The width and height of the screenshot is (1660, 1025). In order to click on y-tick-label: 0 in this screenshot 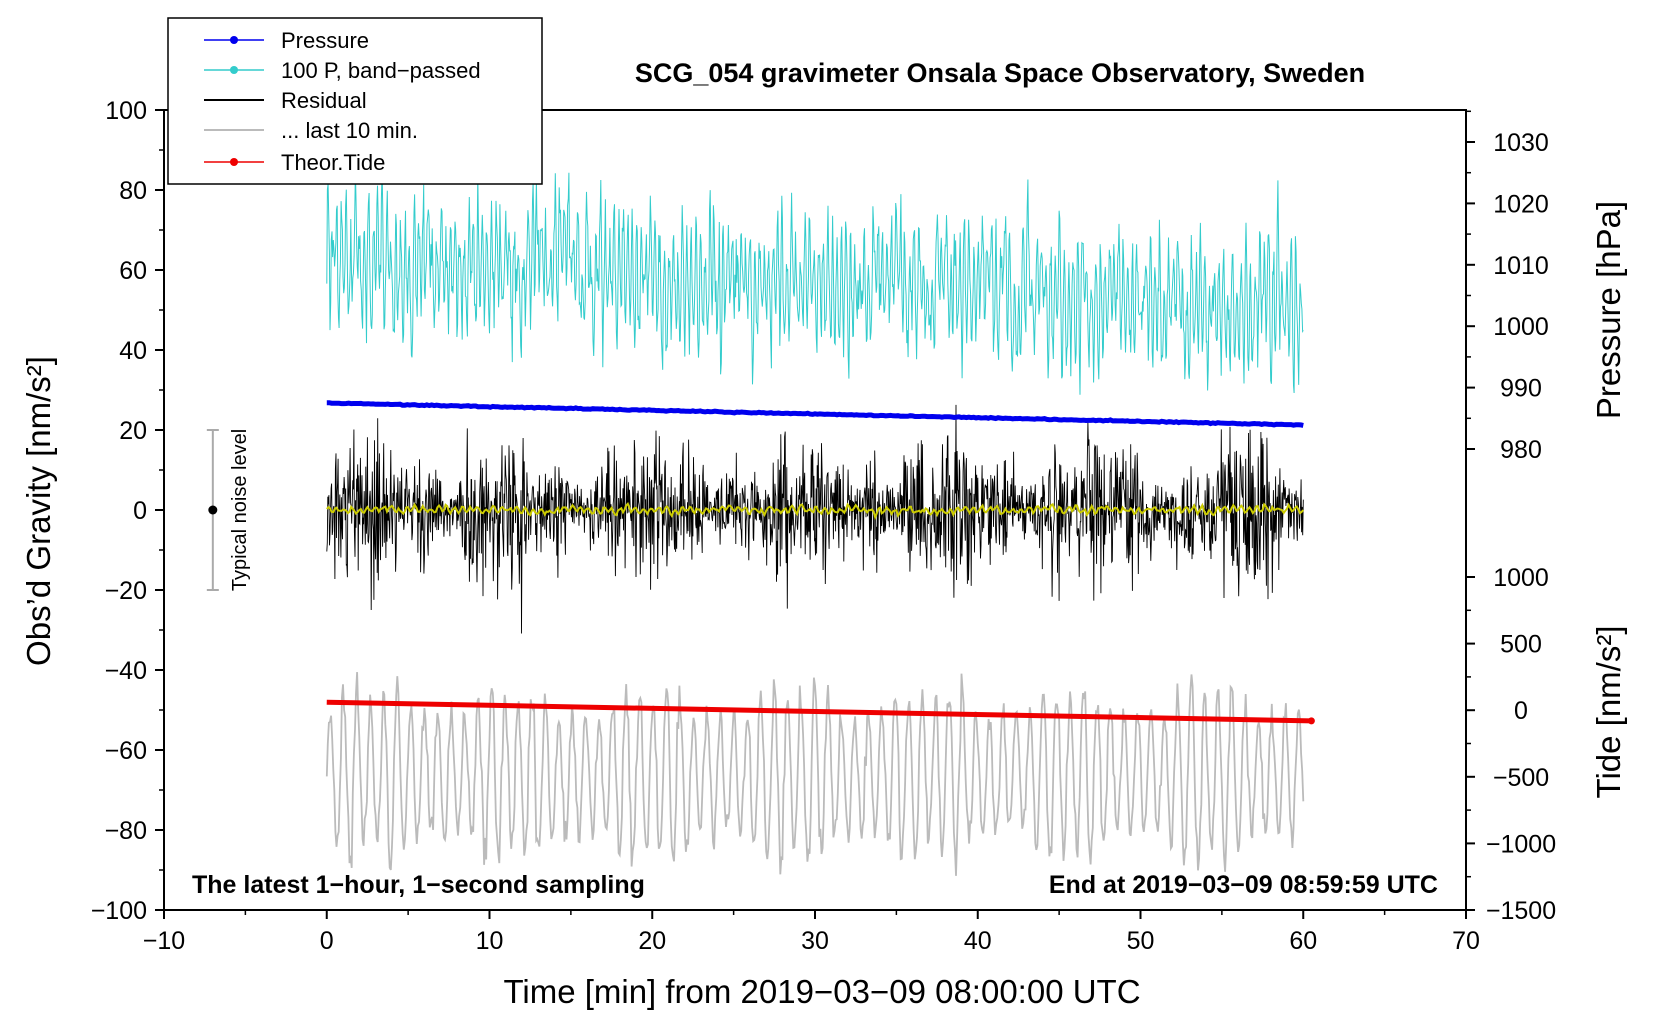, I will do `click(140, 511)`.